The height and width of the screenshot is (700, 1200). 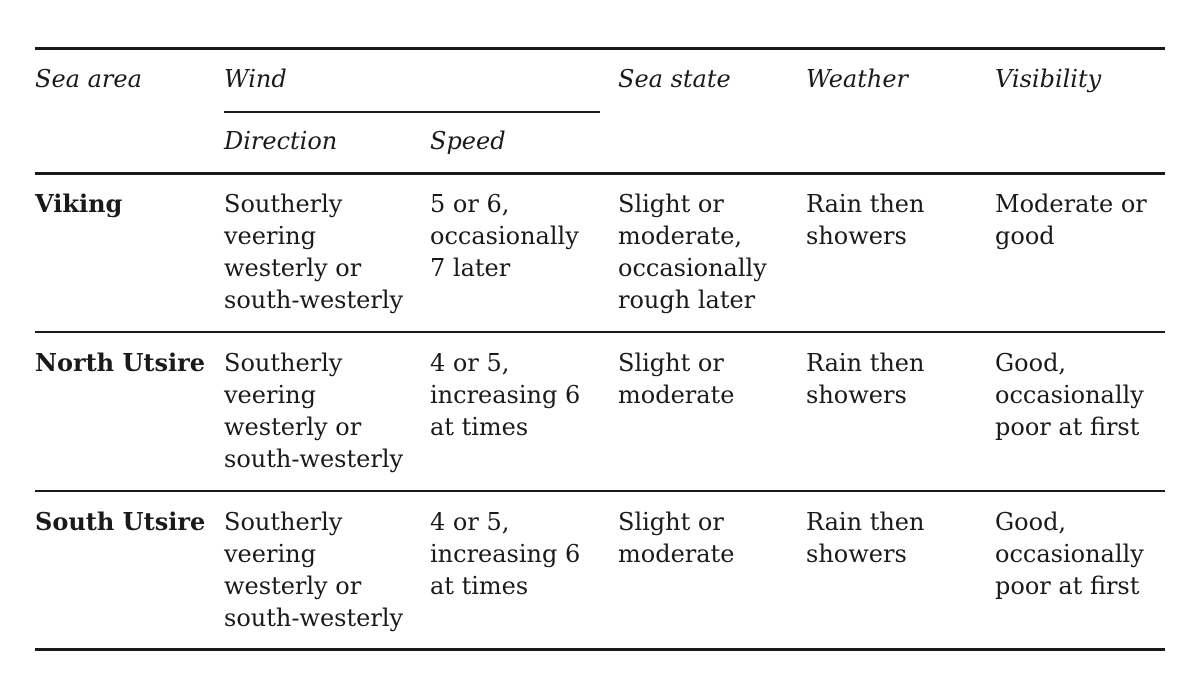 What do you see at coordinates (857, 79) in the screenshot?
I see `header-weather: Weather` at bounding box center [857, 79].